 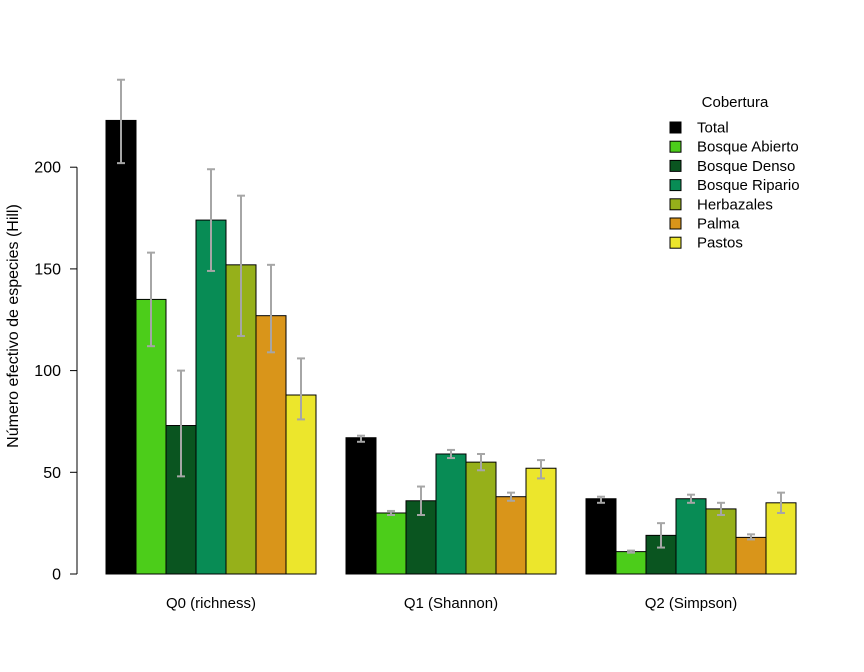 What do you see at coordinates (713, 128) in the screenshot?
I see `legend-label: Total` at bounding box center [713, 128].